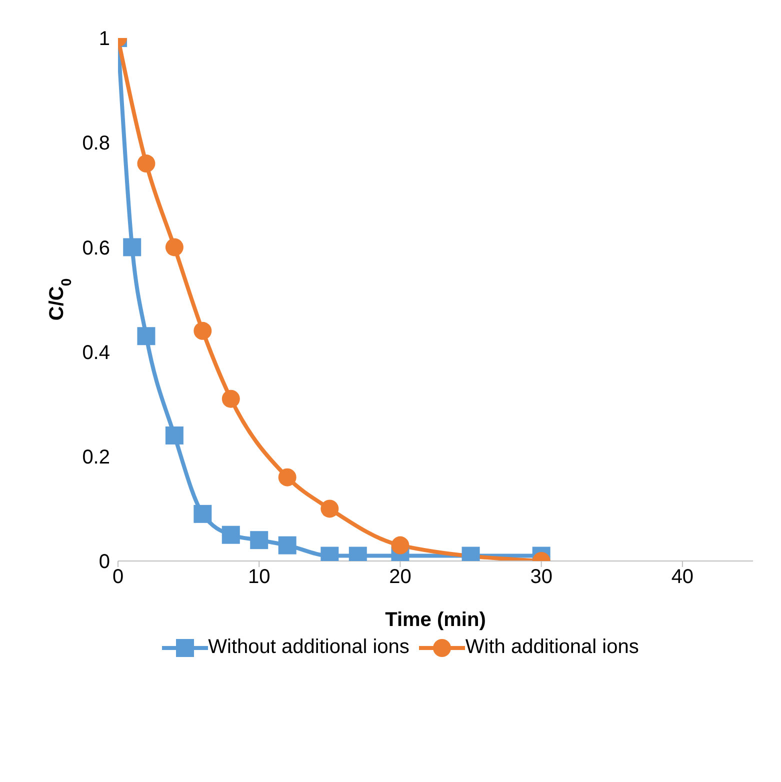 Image resolution: width=781 pixels, height=782 pixels. Describe the element at coordinates (259, 577) in the screenshot. I see `x-tick-label: 10` at that location.